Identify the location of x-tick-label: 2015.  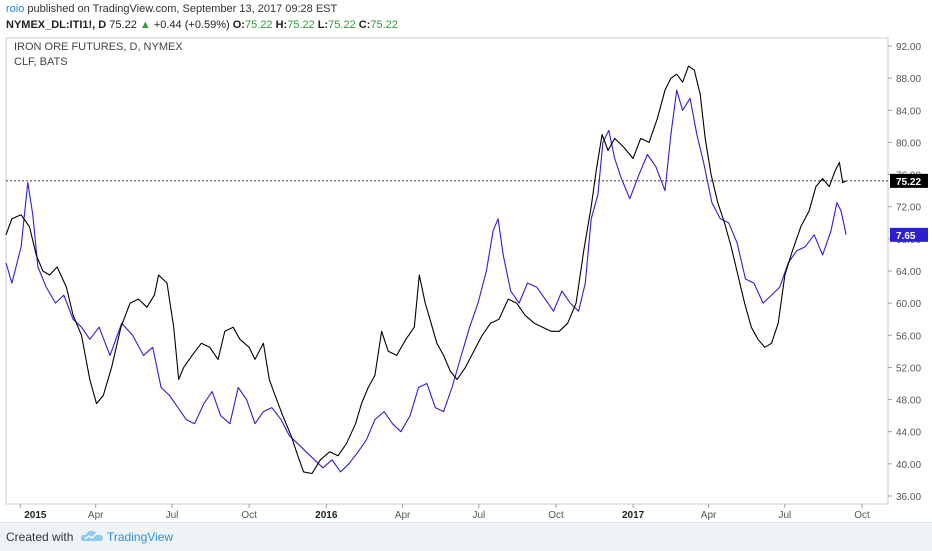
(35, 515).